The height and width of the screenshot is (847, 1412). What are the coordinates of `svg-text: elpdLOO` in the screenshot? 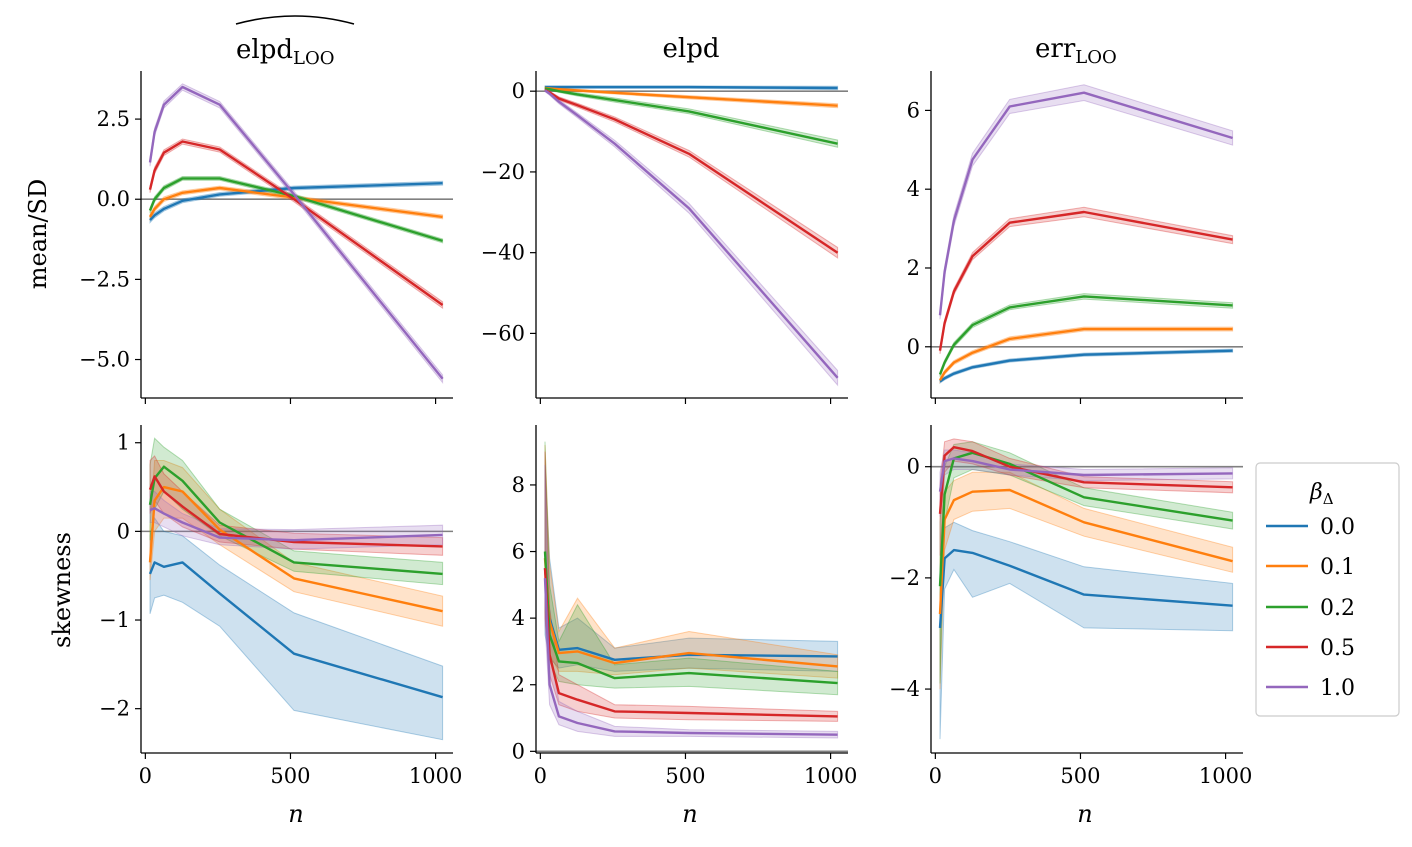 It's located at (285, 52).